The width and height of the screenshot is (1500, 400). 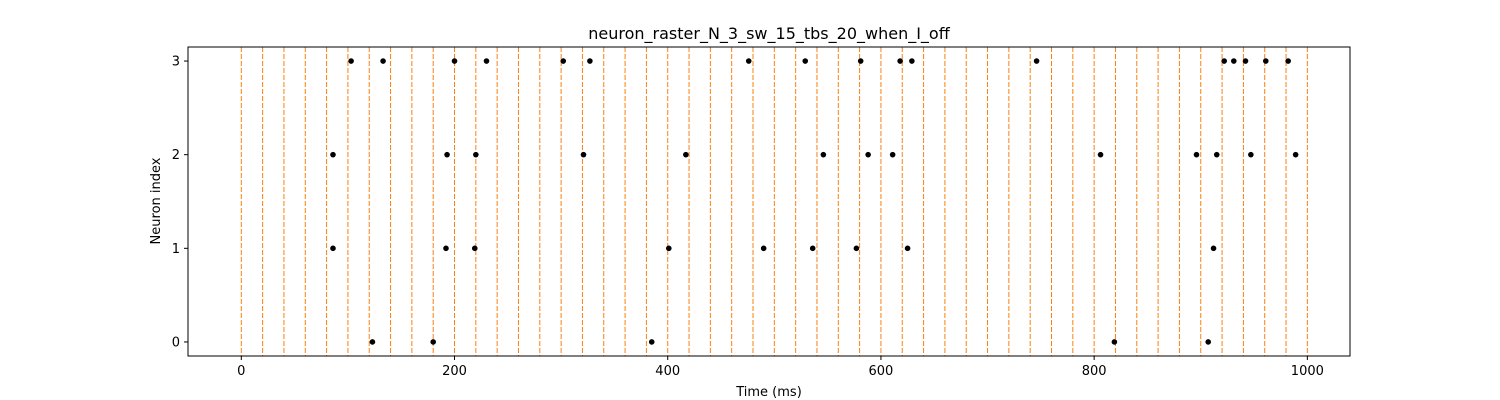 I want to click on y-tick-label: 2, so click(x=176, y=155).